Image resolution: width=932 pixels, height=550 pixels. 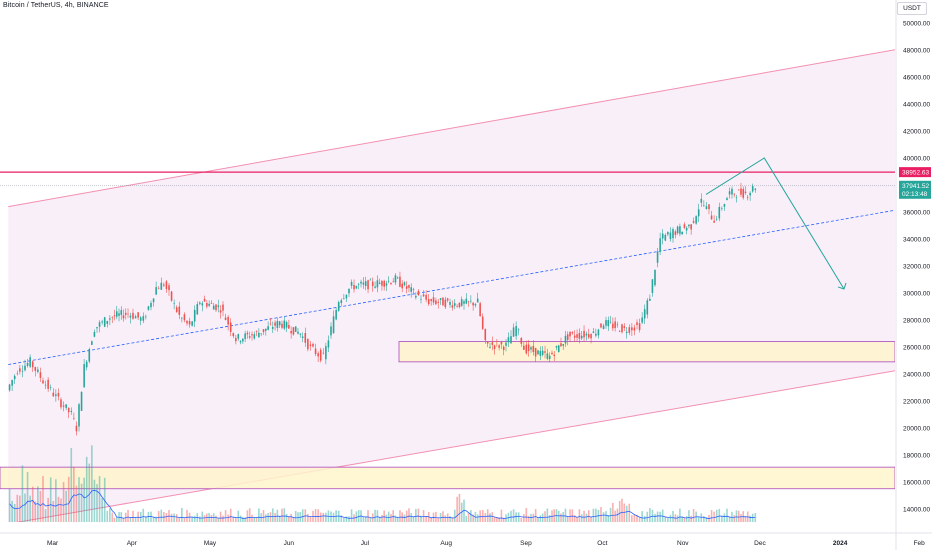 I want to click on currency-button: USDT, so click(x=912, y=8).